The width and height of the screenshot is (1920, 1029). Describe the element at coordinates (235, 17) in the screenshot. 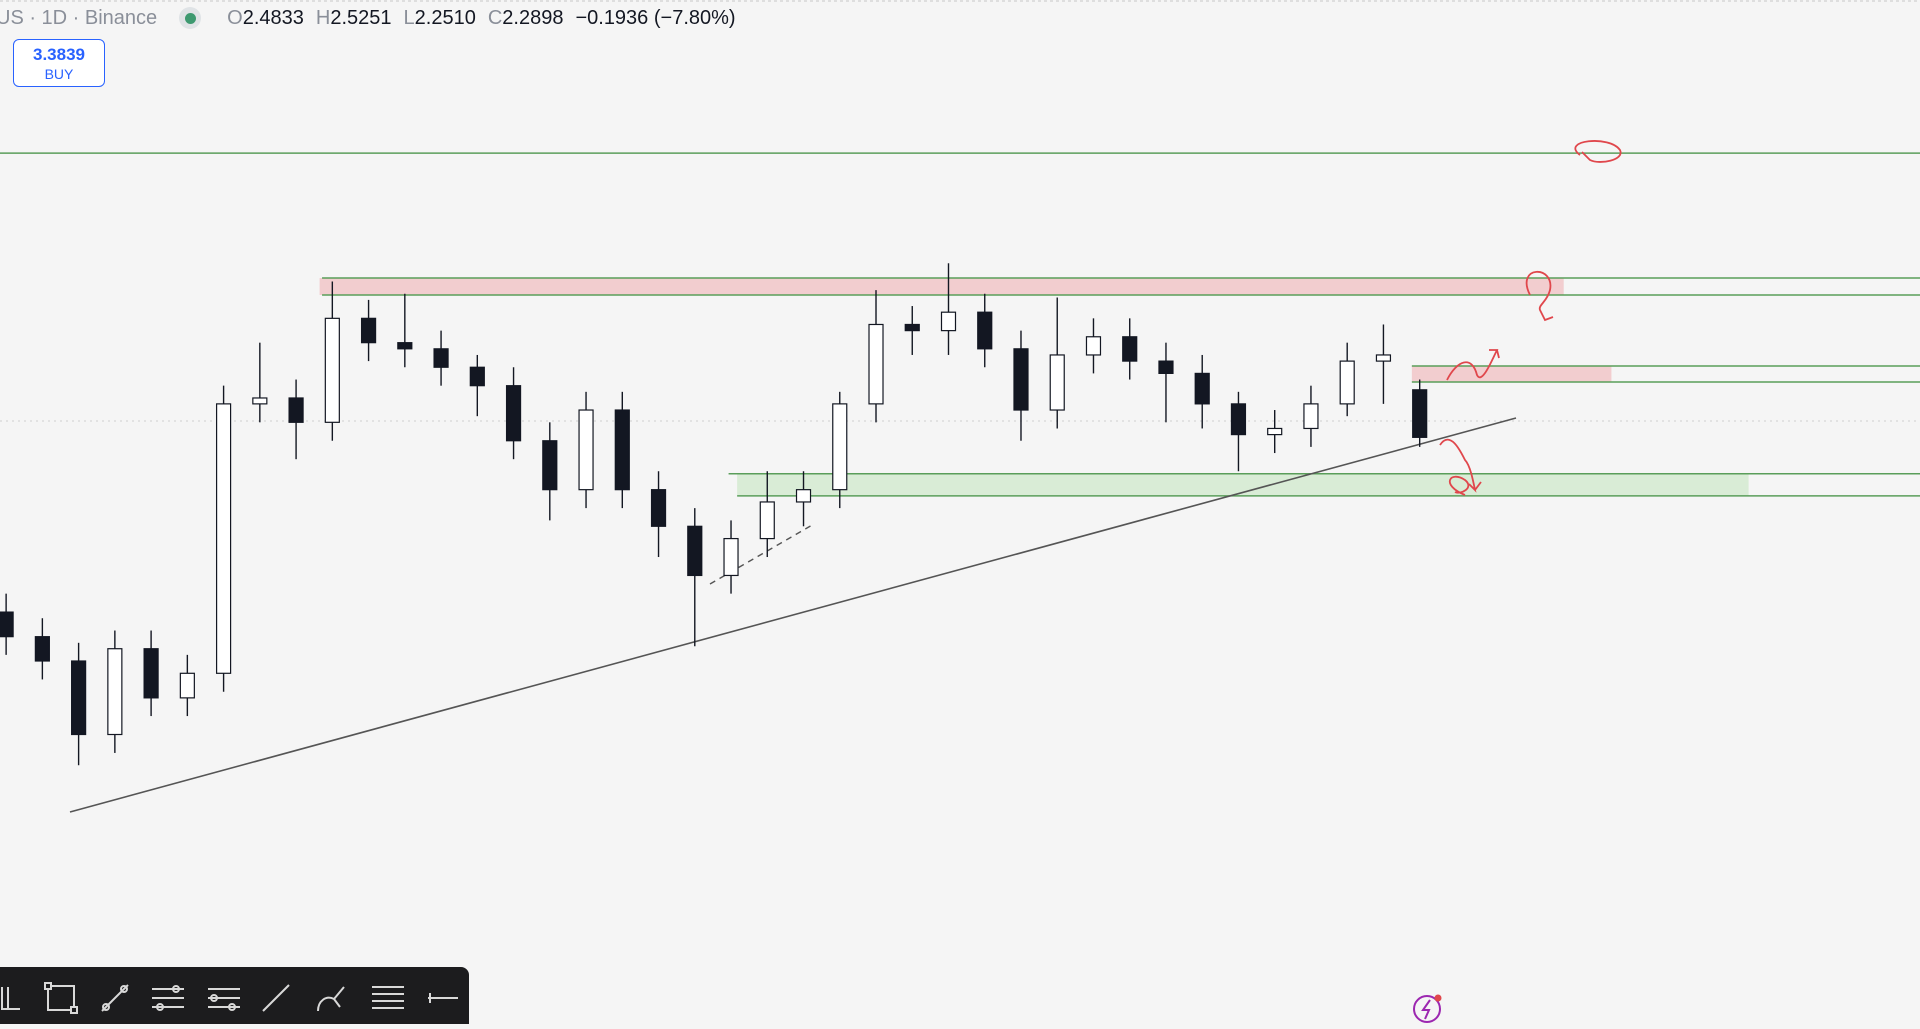

I see `ohlc-key: O` at that location.